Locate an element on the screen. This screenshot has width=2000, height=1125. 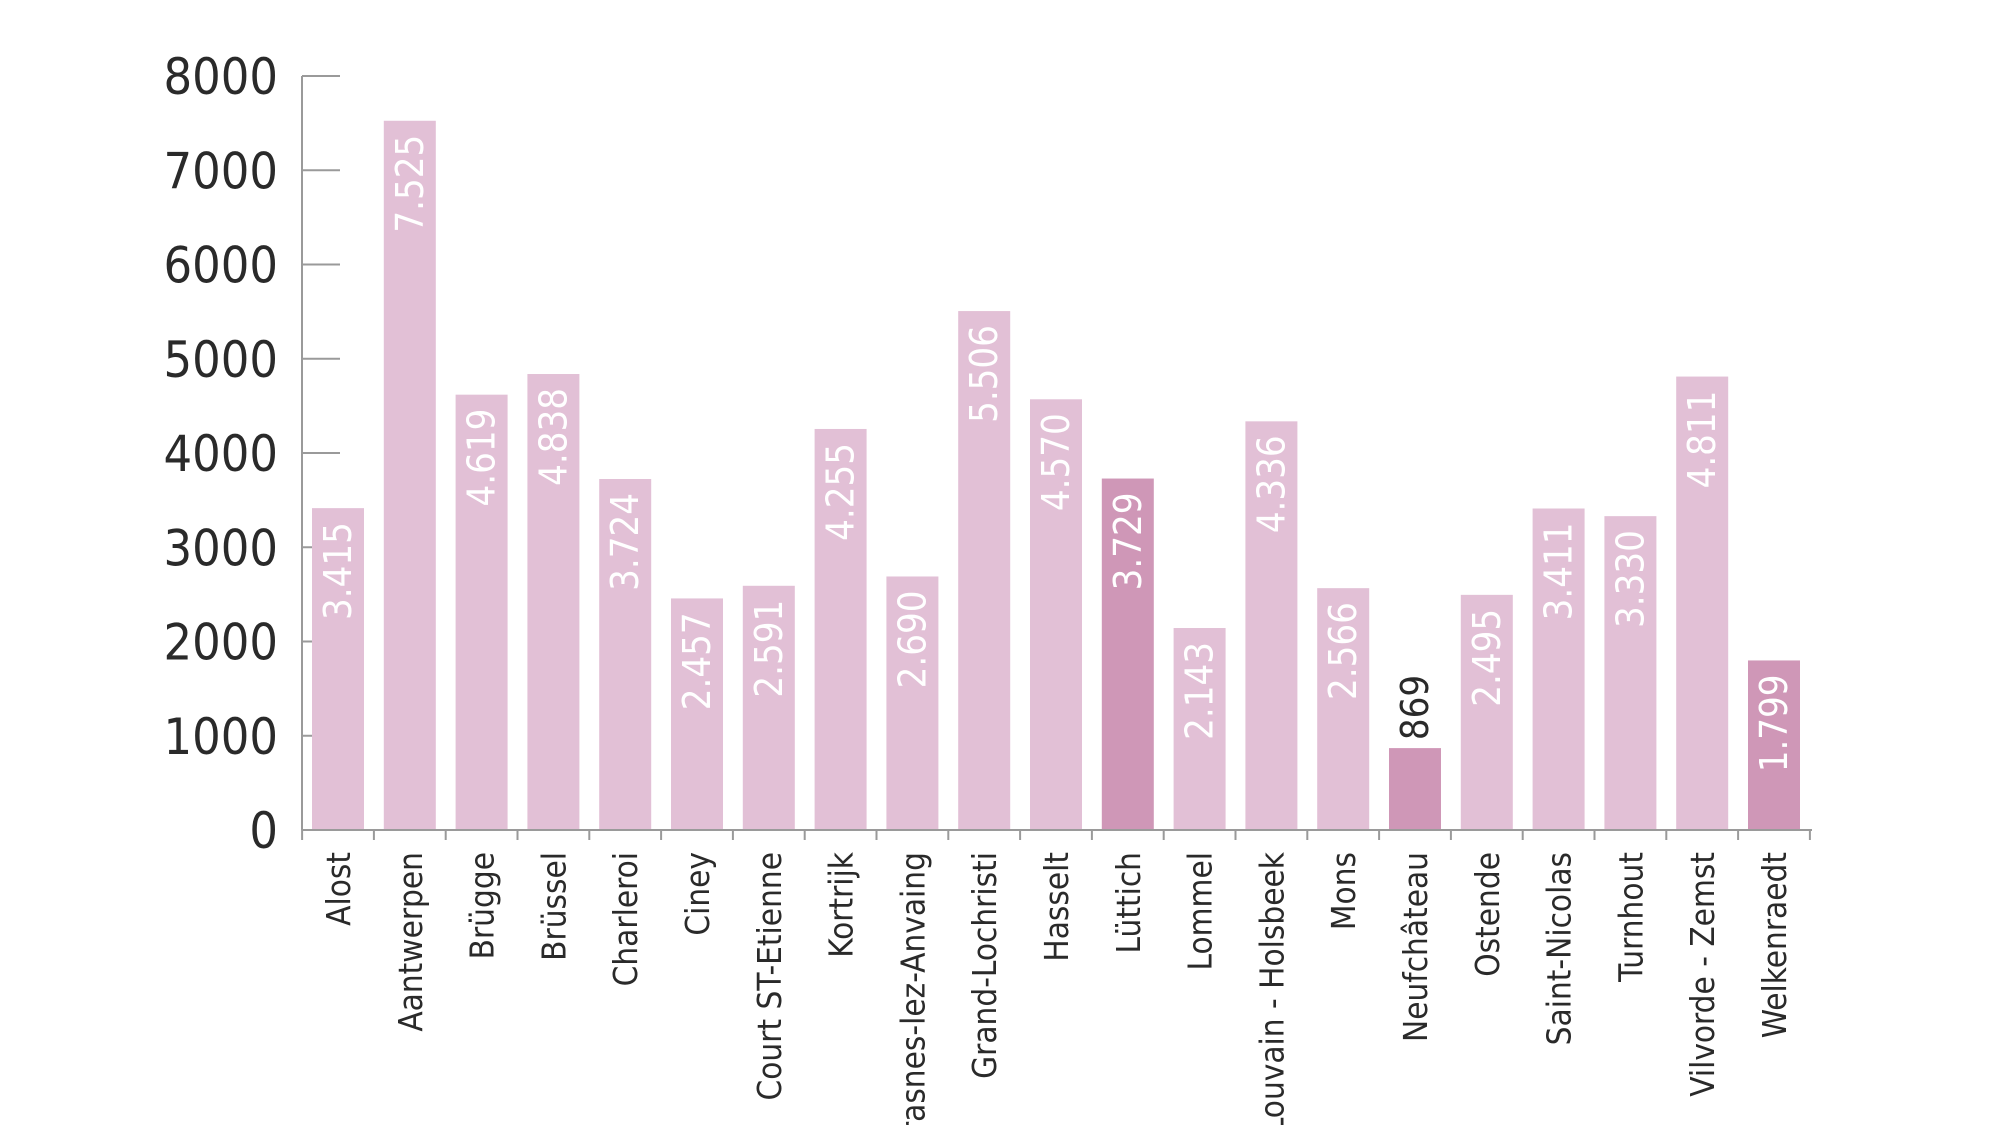
bar-value-label: 4.255 is located at coordinates (841, 492).